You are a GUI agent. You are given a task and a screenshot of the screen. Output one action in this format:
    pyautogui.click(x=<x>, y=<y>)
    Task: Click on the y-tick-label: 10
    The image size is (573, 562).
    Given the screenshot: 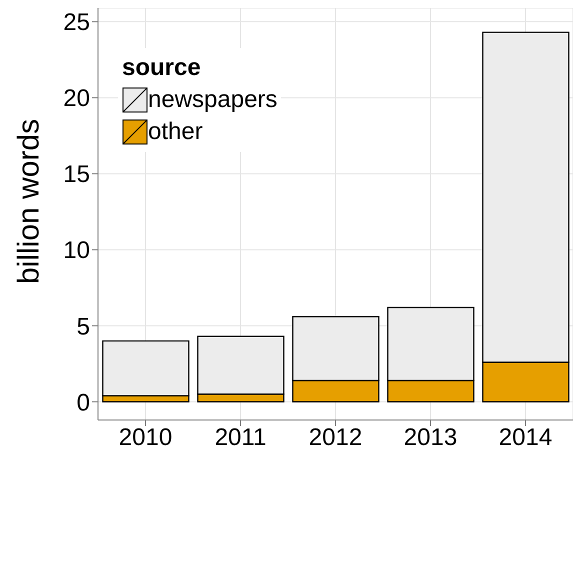 What is the action you would take?
    pyautogui.click(x=76, y=250)
    